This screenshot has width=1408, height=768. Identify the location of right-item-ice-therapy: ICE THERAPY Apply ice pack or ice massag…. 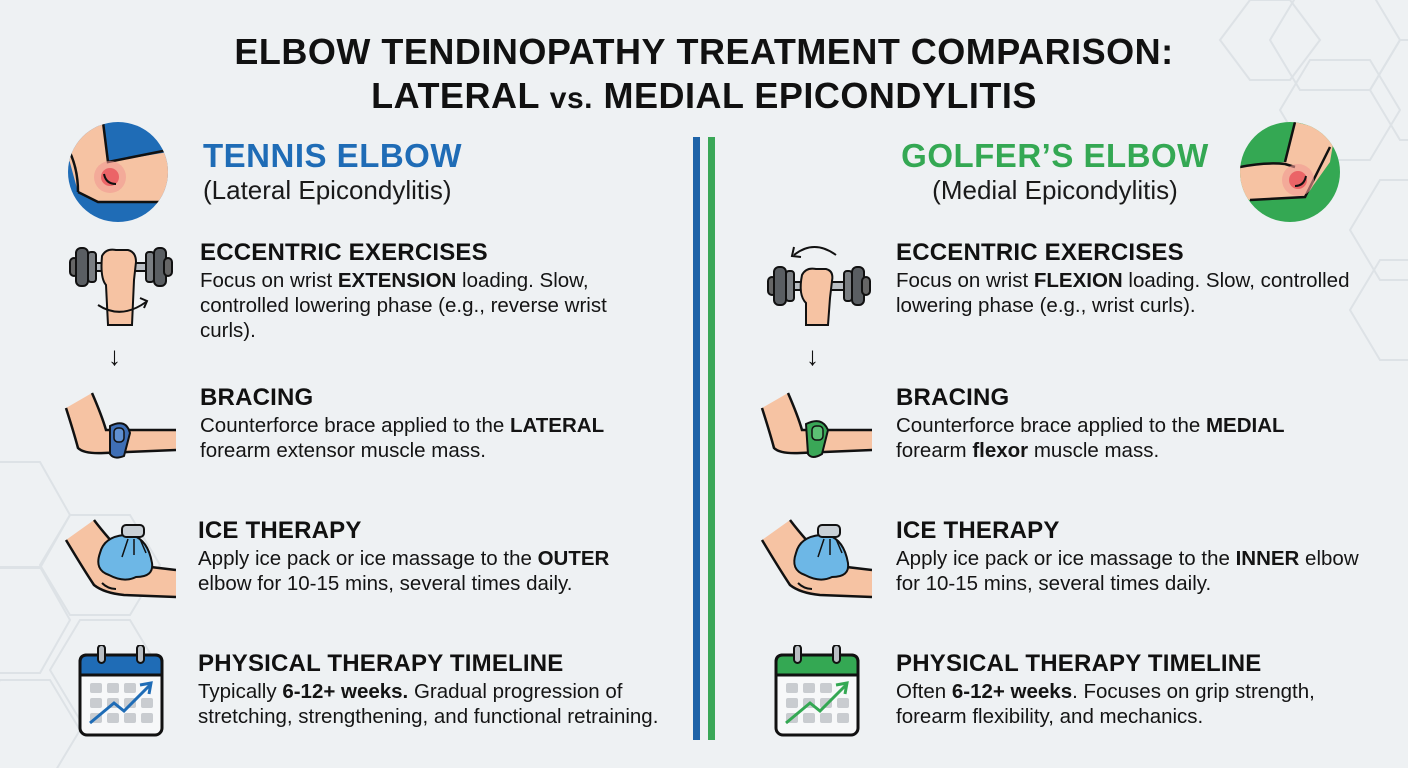
(1131, 556).